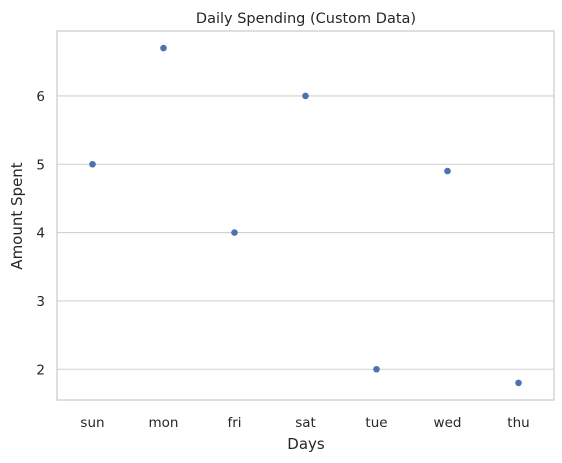 The image size is (562, 463). I want to click on x-tick-label-thu: thu, so click(518, 423).